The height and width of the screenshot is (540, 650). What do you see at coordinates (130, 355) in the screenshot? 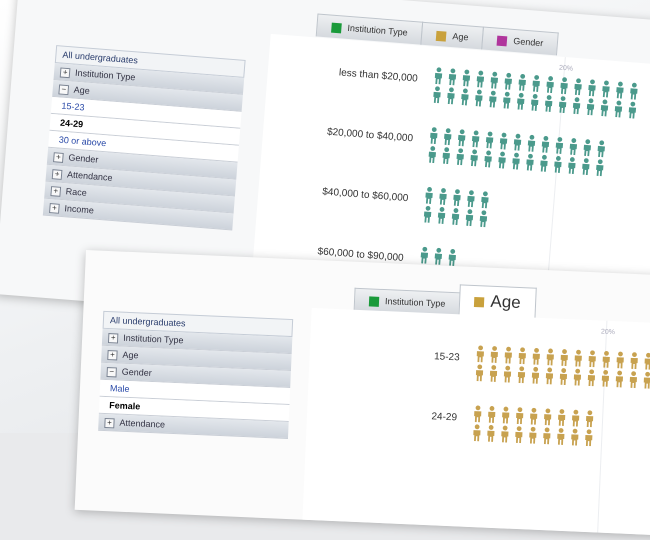
I see `sidebar-item-label: Age` at bounding box center [130, 355].